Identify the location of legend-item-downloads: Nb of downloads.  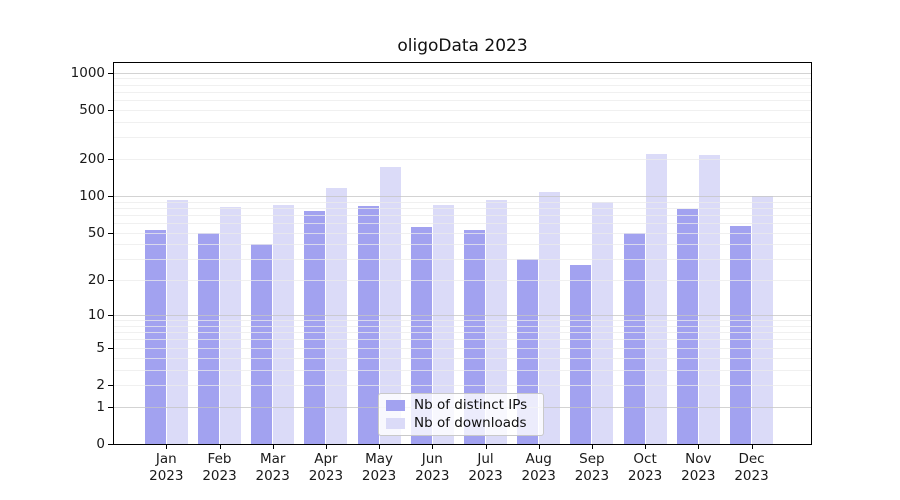
(461, 423).